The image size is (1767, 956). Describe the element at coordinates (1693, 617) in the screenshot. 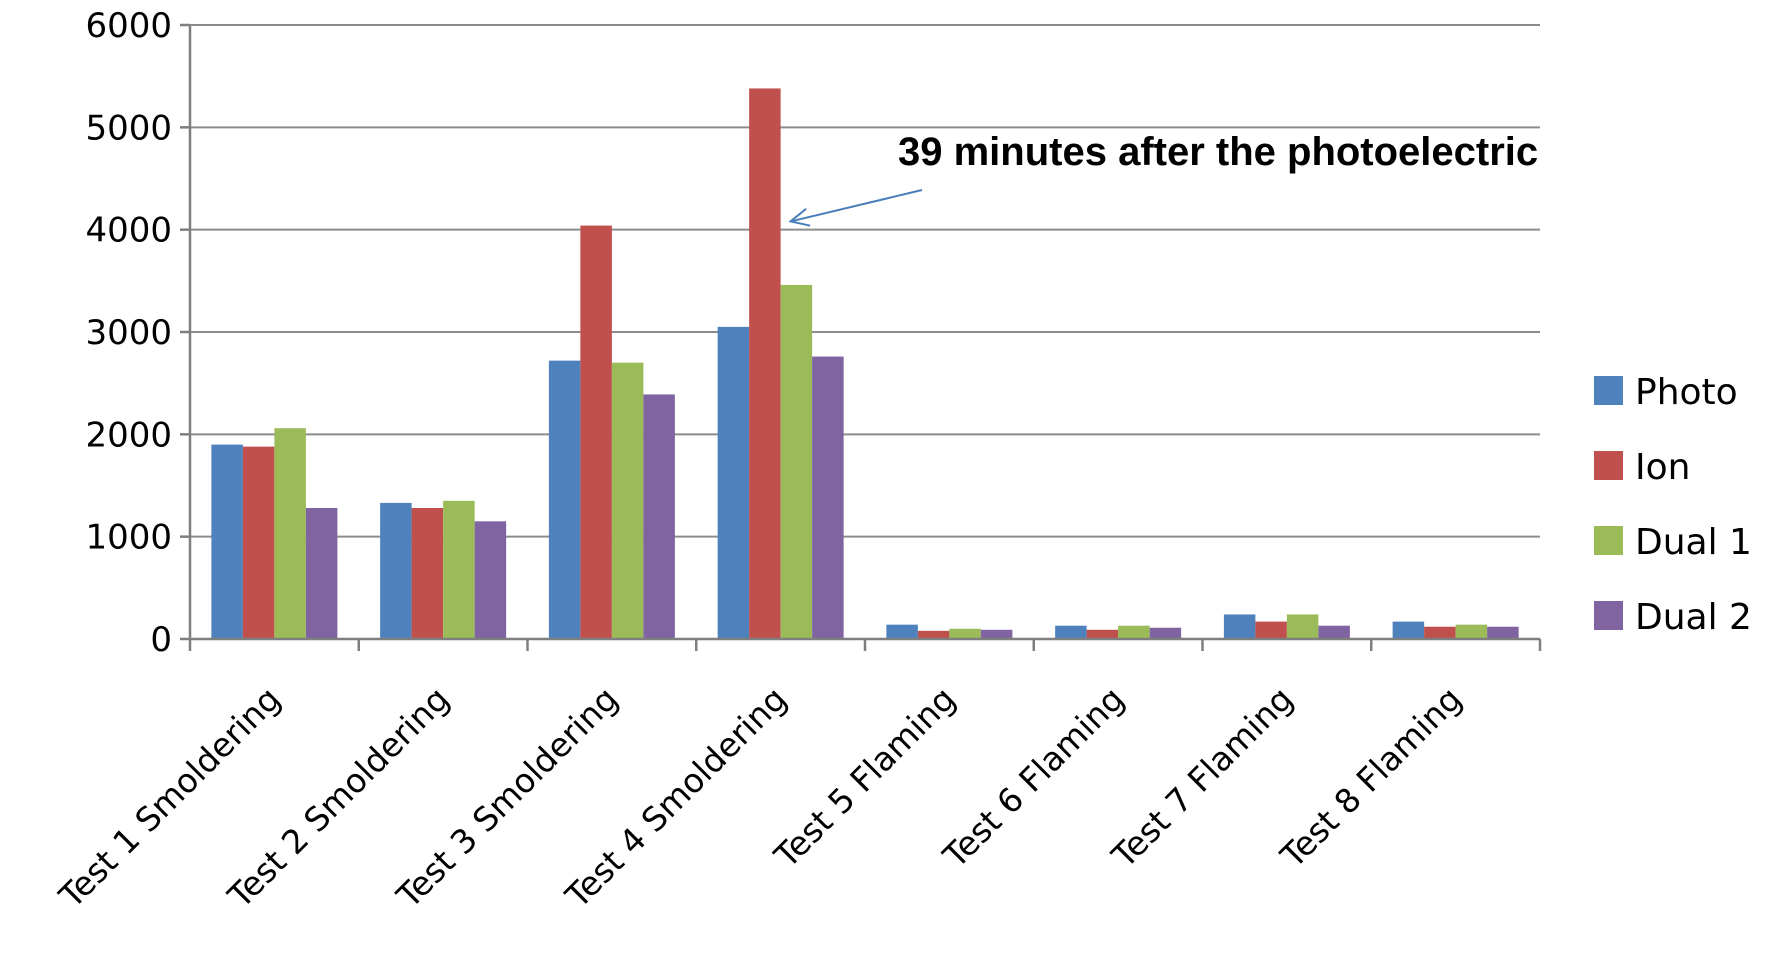

I see `legend-label: Dual 2` at that location.